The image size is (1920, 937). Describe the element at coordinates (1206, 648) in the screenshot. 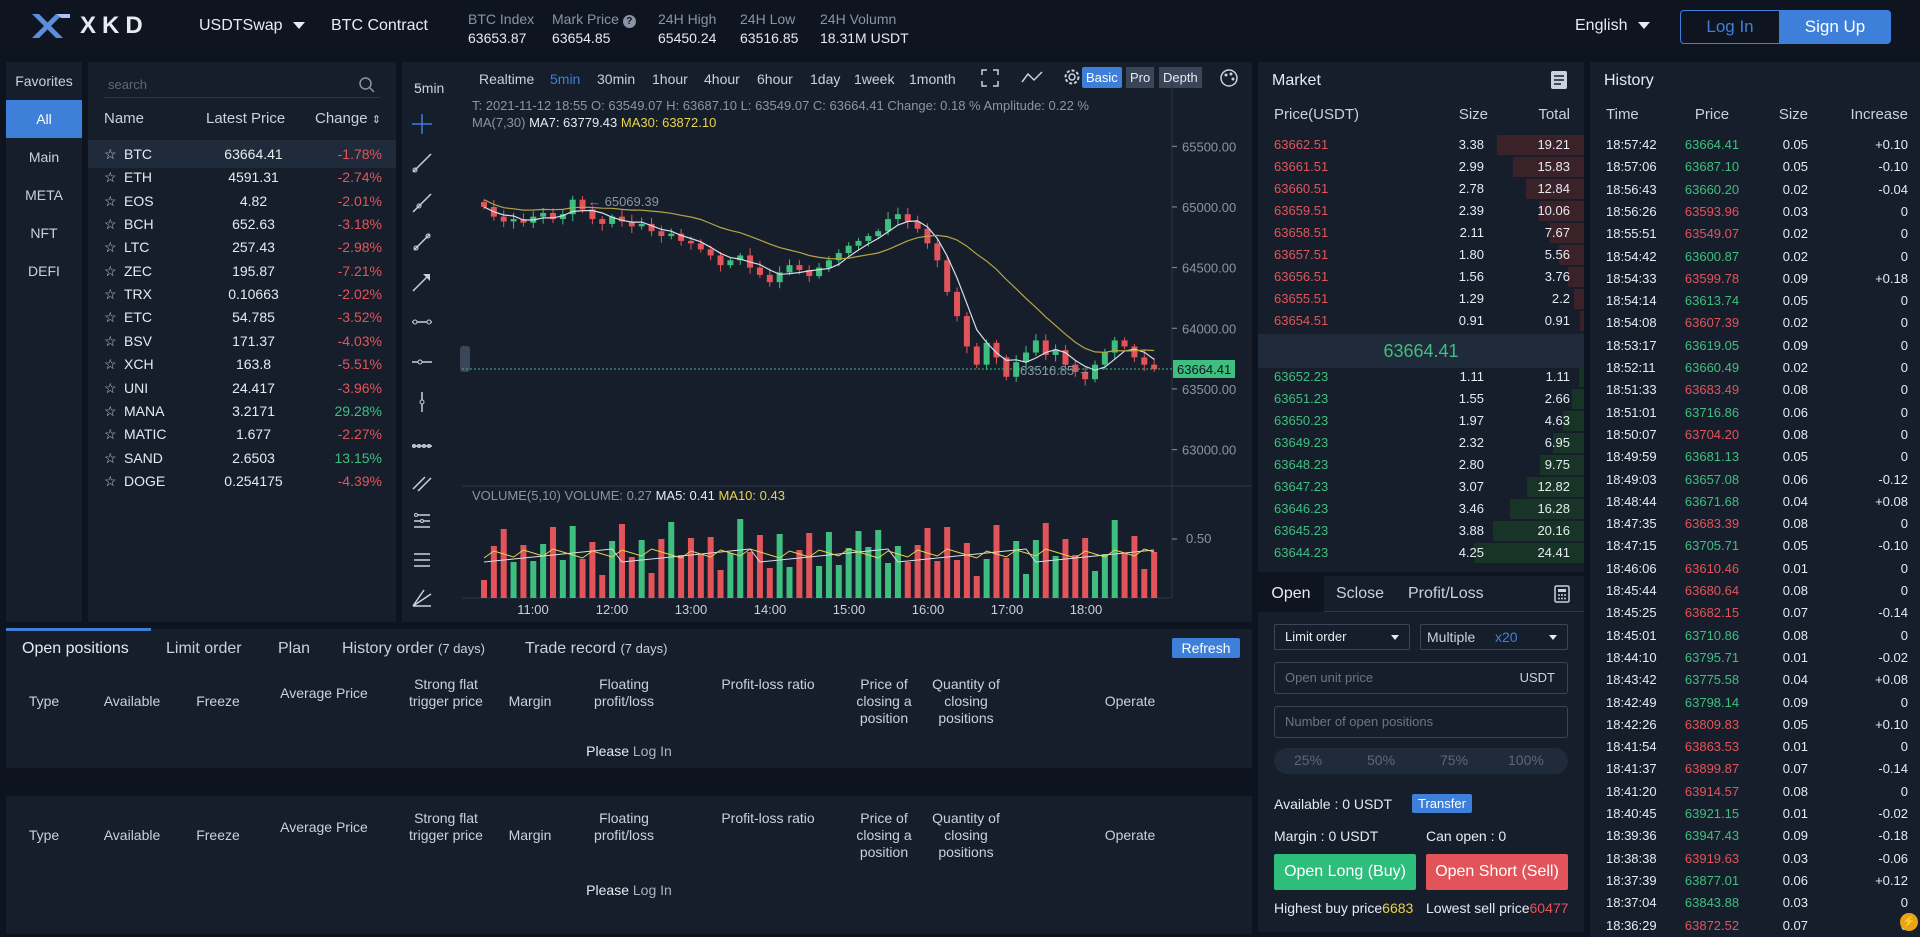

I see `refresh-button: Refresh` at that location.